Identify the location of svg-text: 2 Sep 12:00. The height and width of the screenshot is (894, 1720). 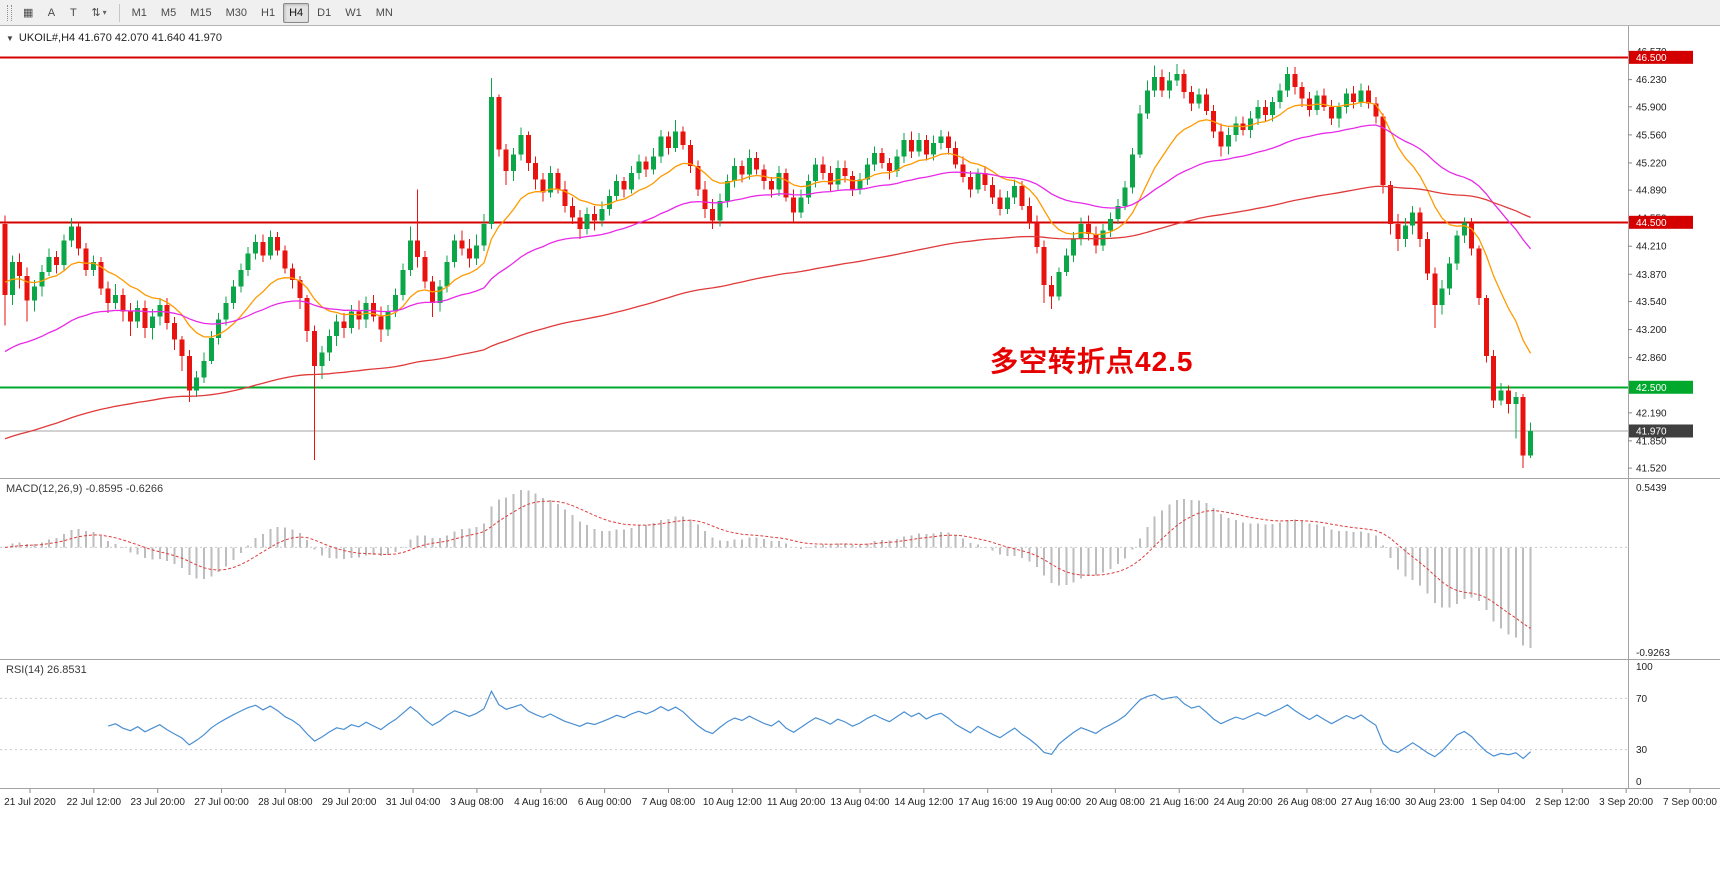
(1562, 802).